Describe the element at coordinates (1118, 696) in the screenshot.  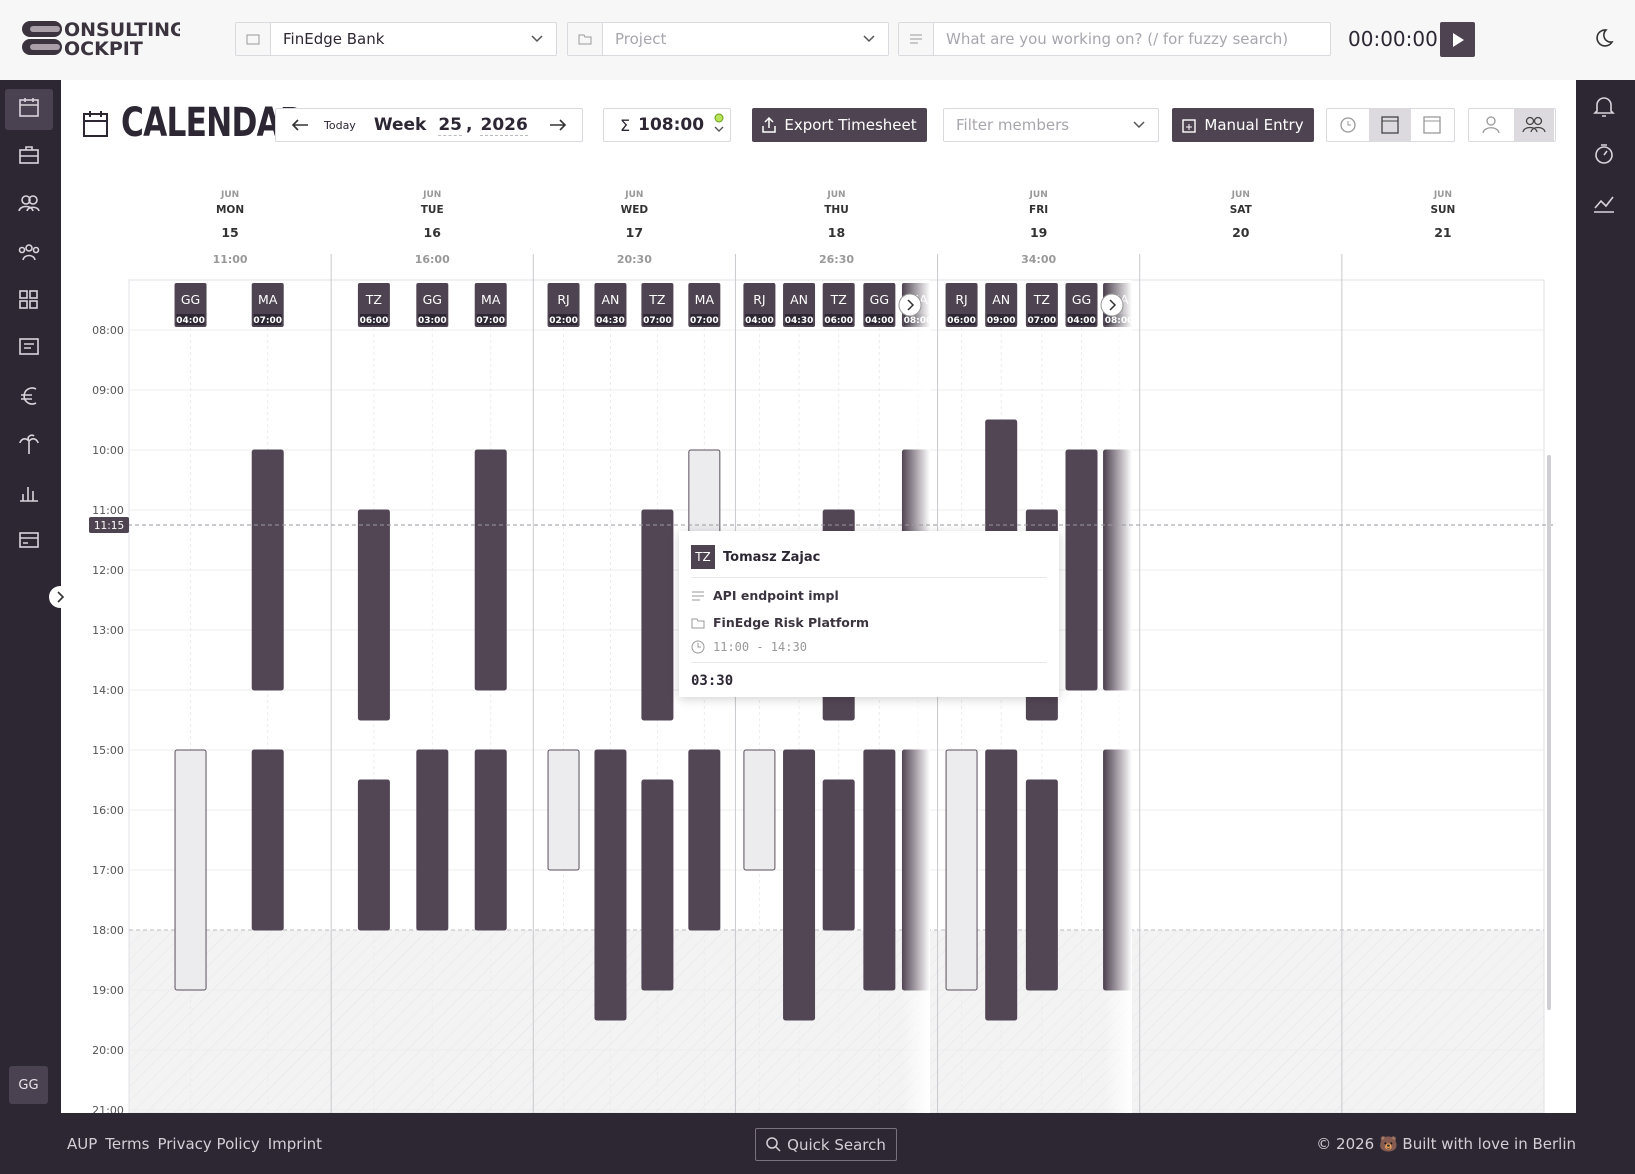
I see `overflow-fade` at that location.